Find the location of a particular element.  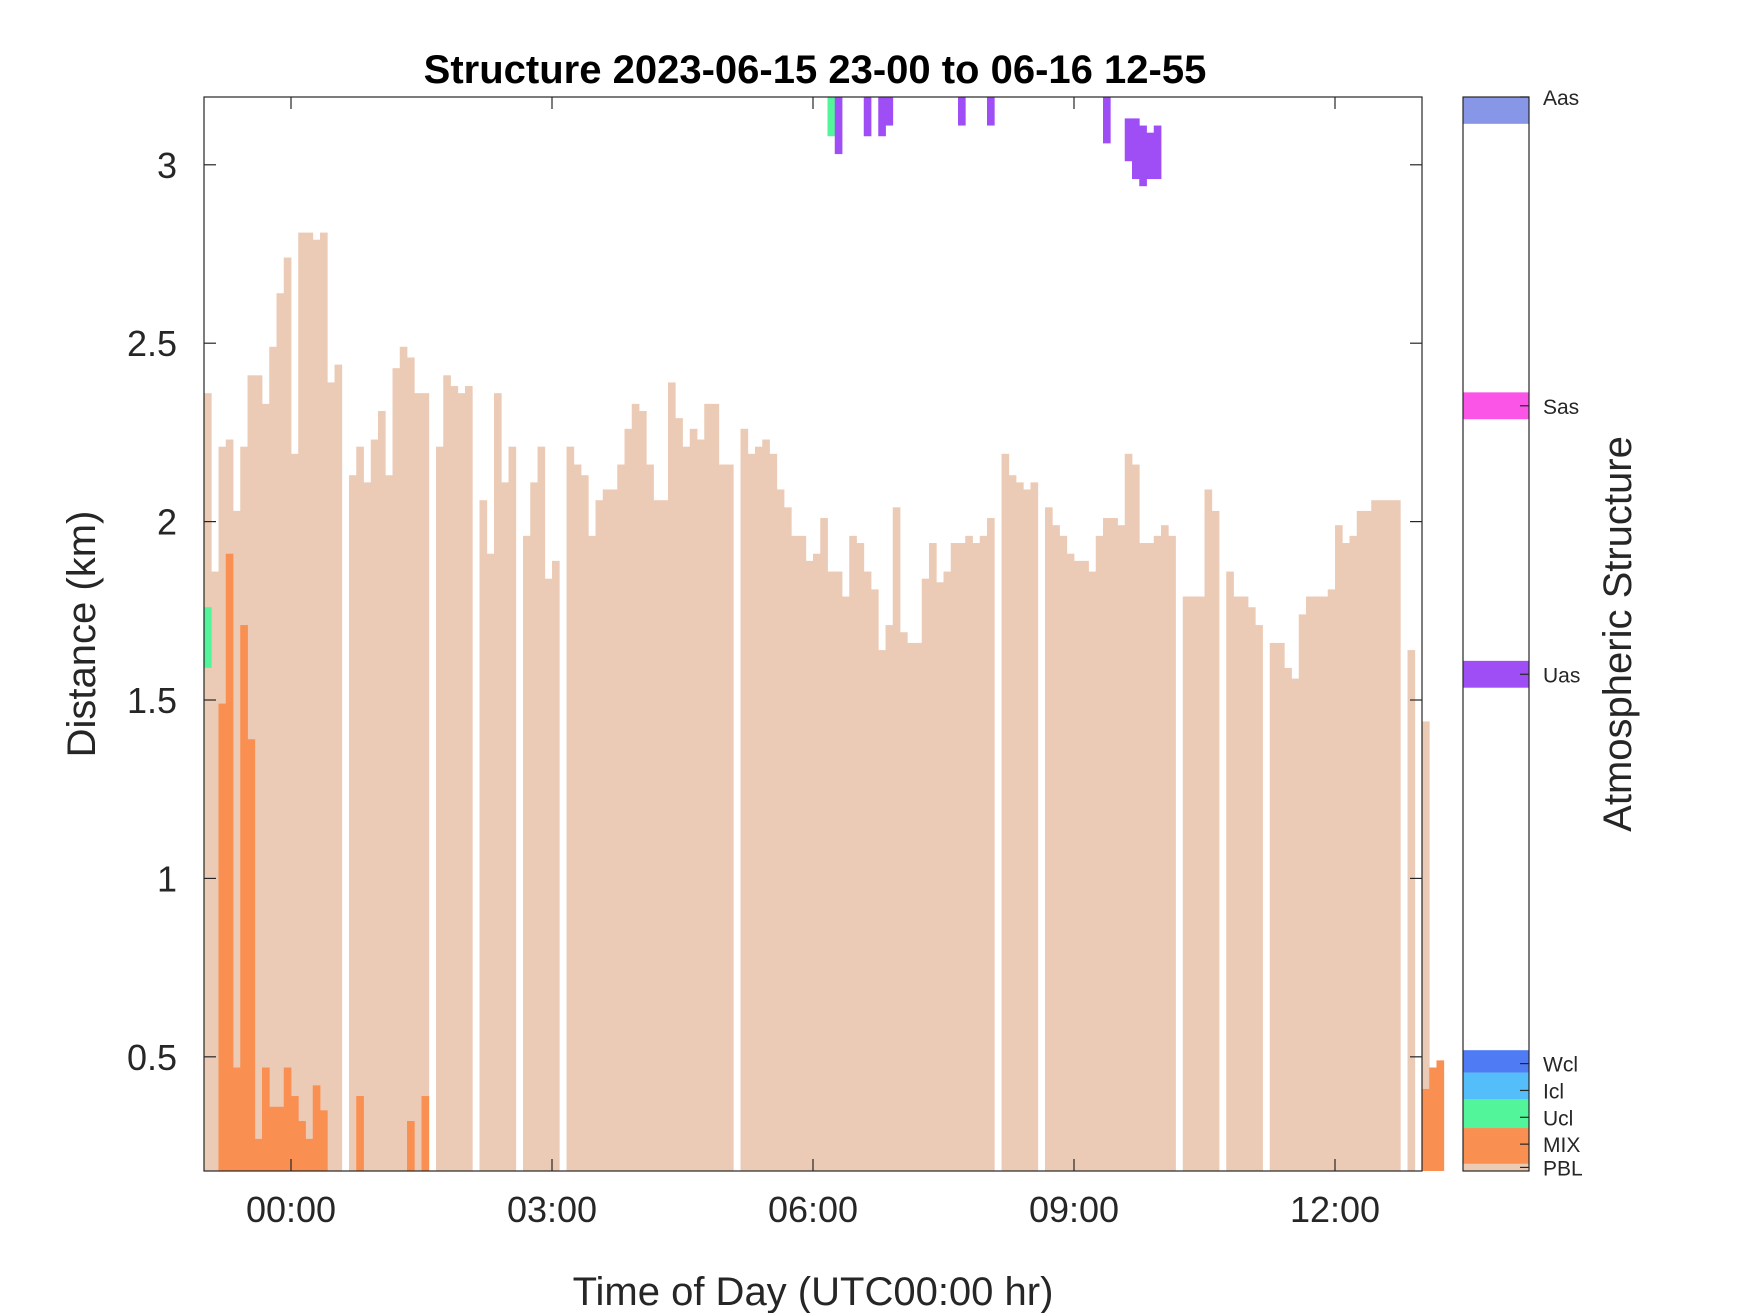

colorbar-swatch-wcl is located at coordinates (1496, 1061).